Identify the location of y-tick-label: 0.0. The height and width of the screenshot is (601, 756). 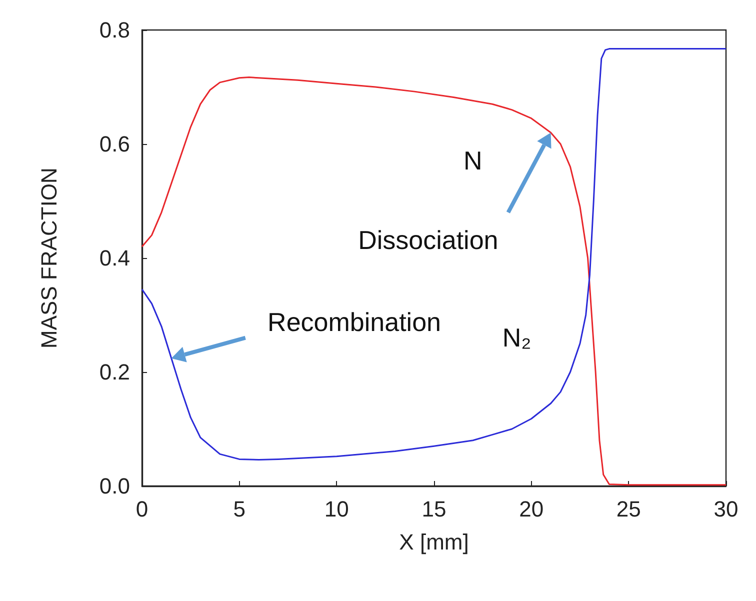
(114, 486).